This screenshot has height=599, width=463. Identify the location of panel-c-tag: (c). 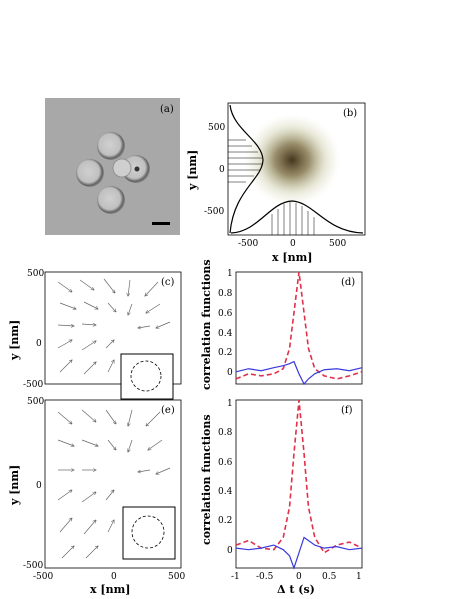
(168, 282).